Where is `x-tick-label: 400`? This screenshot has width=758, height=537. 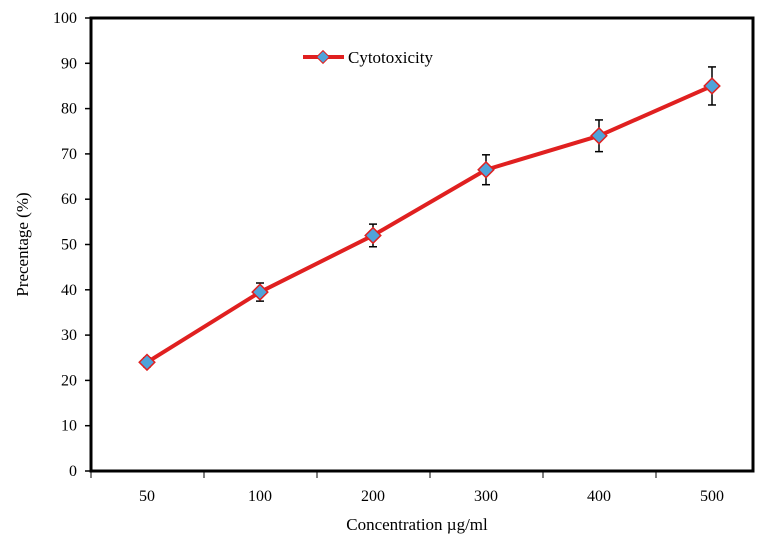 x-tick-label: 400 is located at coordinates (599, 496).